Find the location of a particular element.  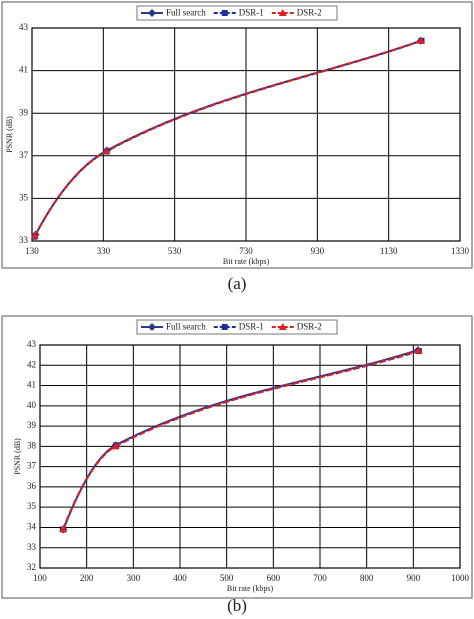

x-tick-label: 330 is located at coordinates (104, 251).